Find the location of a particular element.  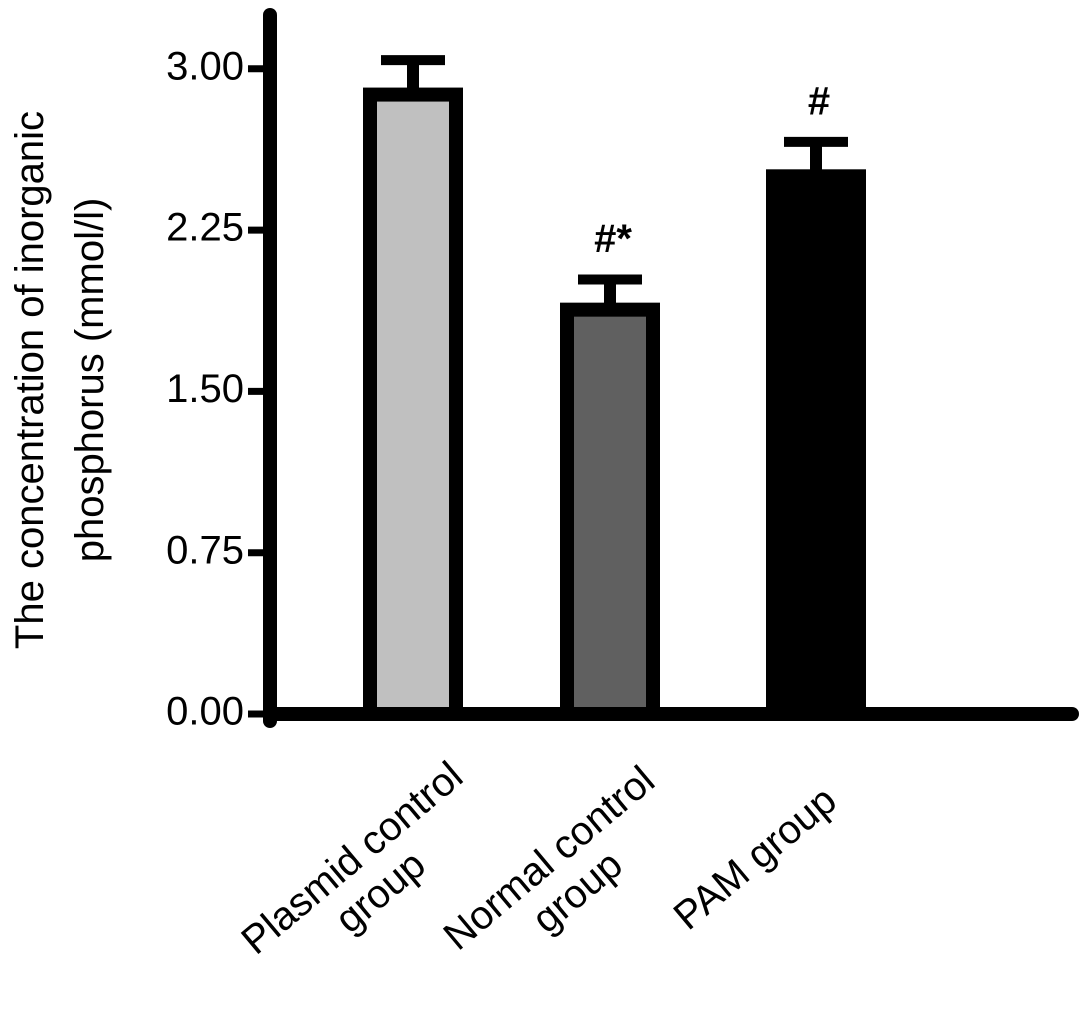

significance-label: #* is located at coordinates (613, 239).